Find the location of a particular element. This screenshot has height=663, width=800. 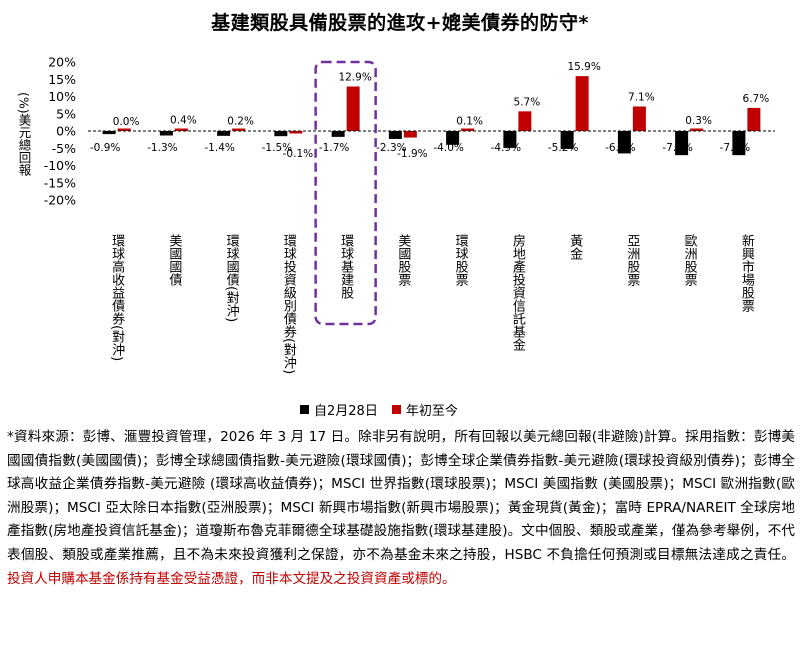

legend-label: 年初至今 is located at coordinates (431, 411).